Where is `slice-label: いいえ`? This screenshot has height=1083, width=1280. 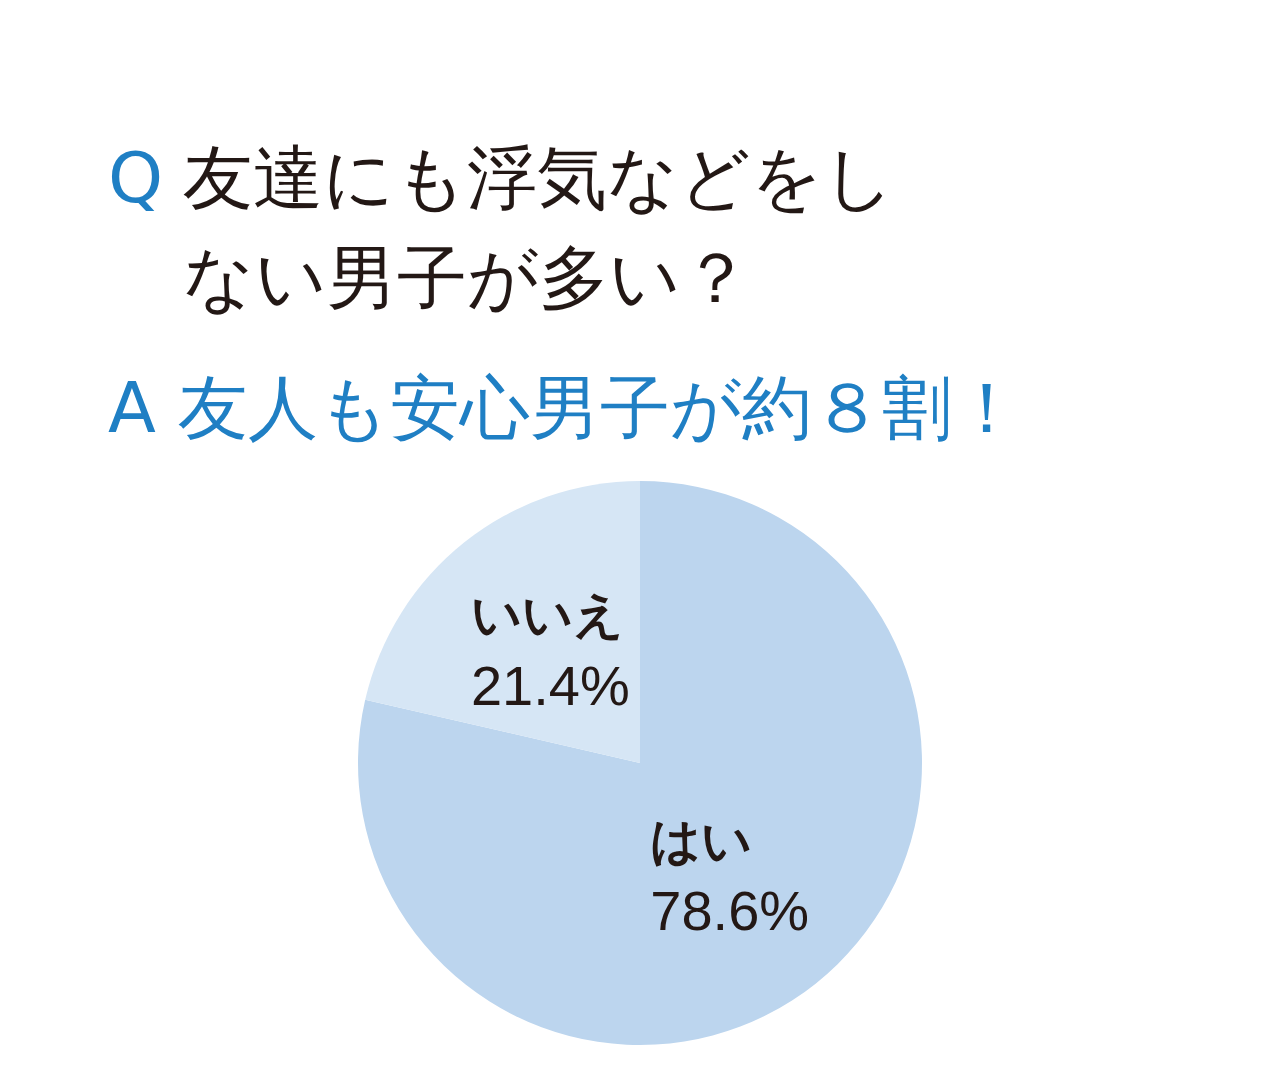 slice-label: いいえ is located at coordinates (547, 615).